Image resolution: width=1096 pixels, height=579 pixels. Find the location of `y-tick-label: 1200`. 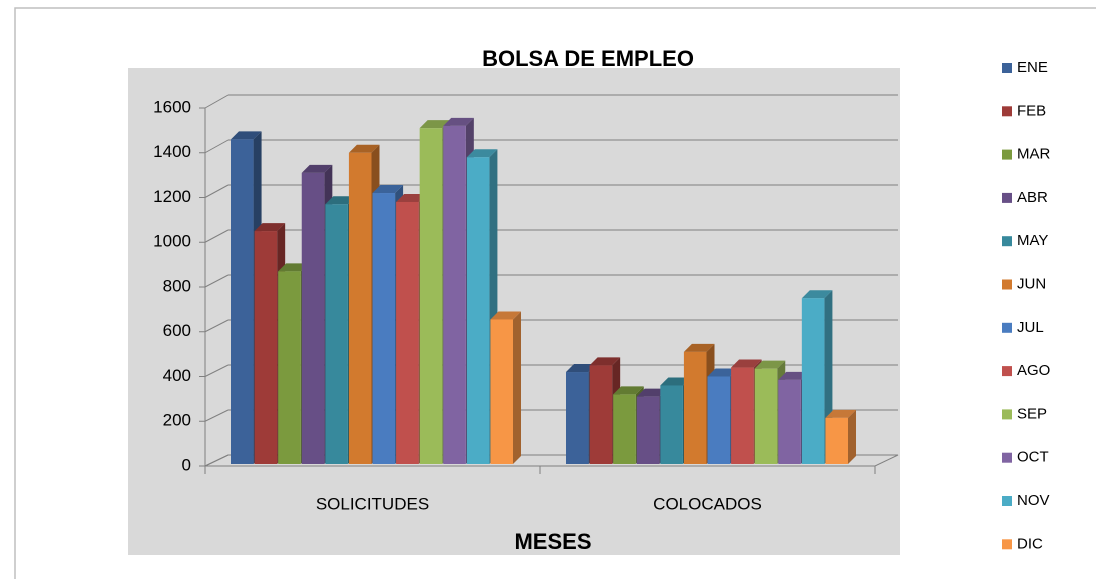

y-tick-label: 1200 is located at coordinates (172, 196).